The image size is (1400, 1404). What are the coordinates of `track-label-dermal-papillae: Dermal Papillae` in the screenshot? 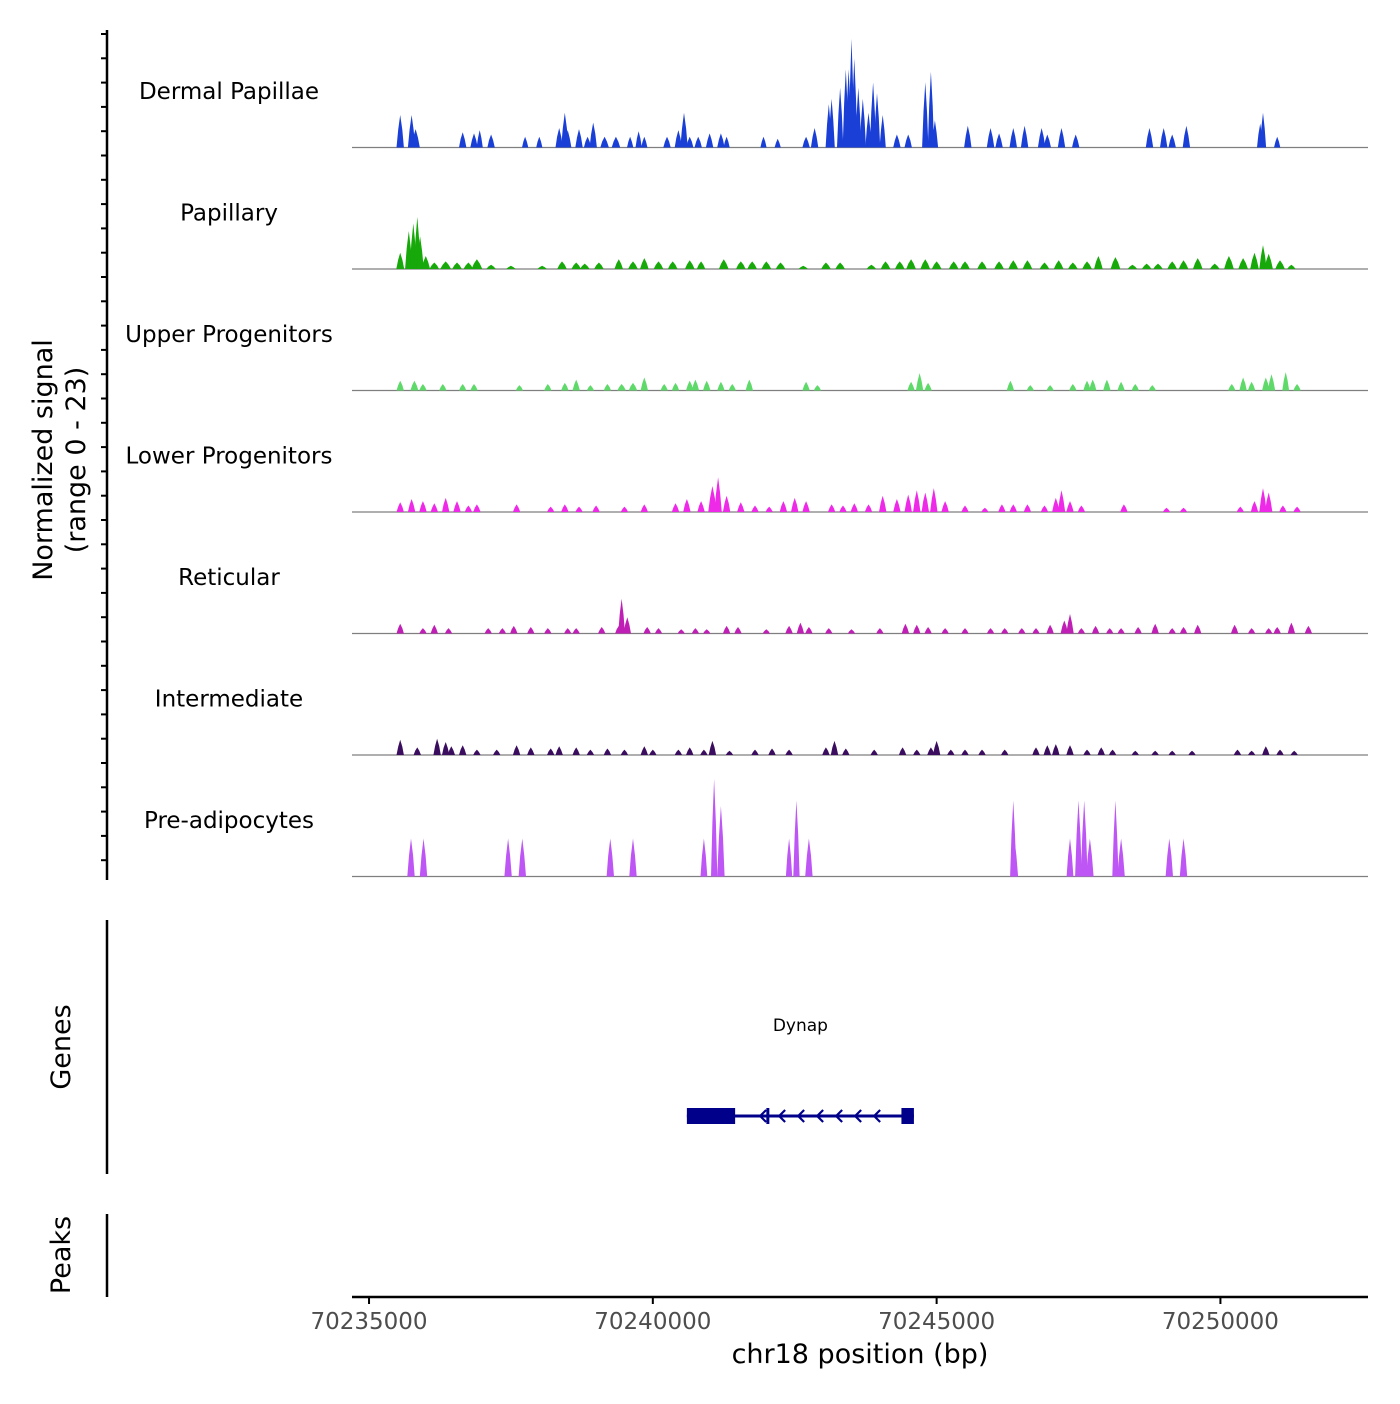 It's located at (229, 92).